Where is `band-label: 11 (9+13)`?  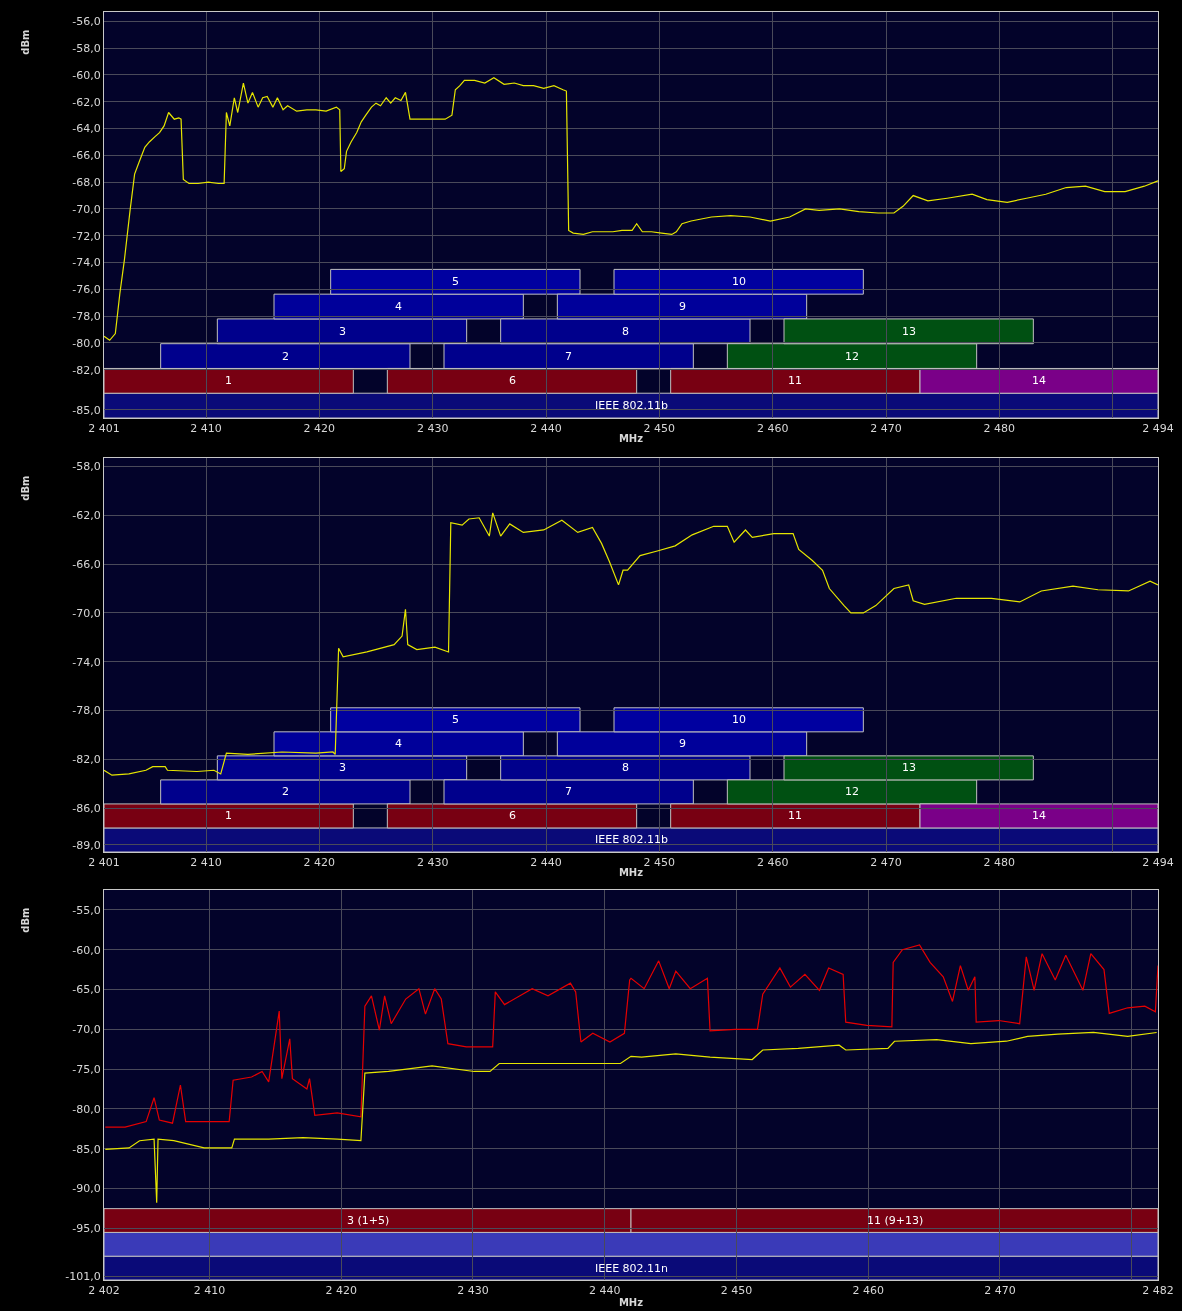
band-label: 11 (9+13) is located at coordinates (895, 1220).